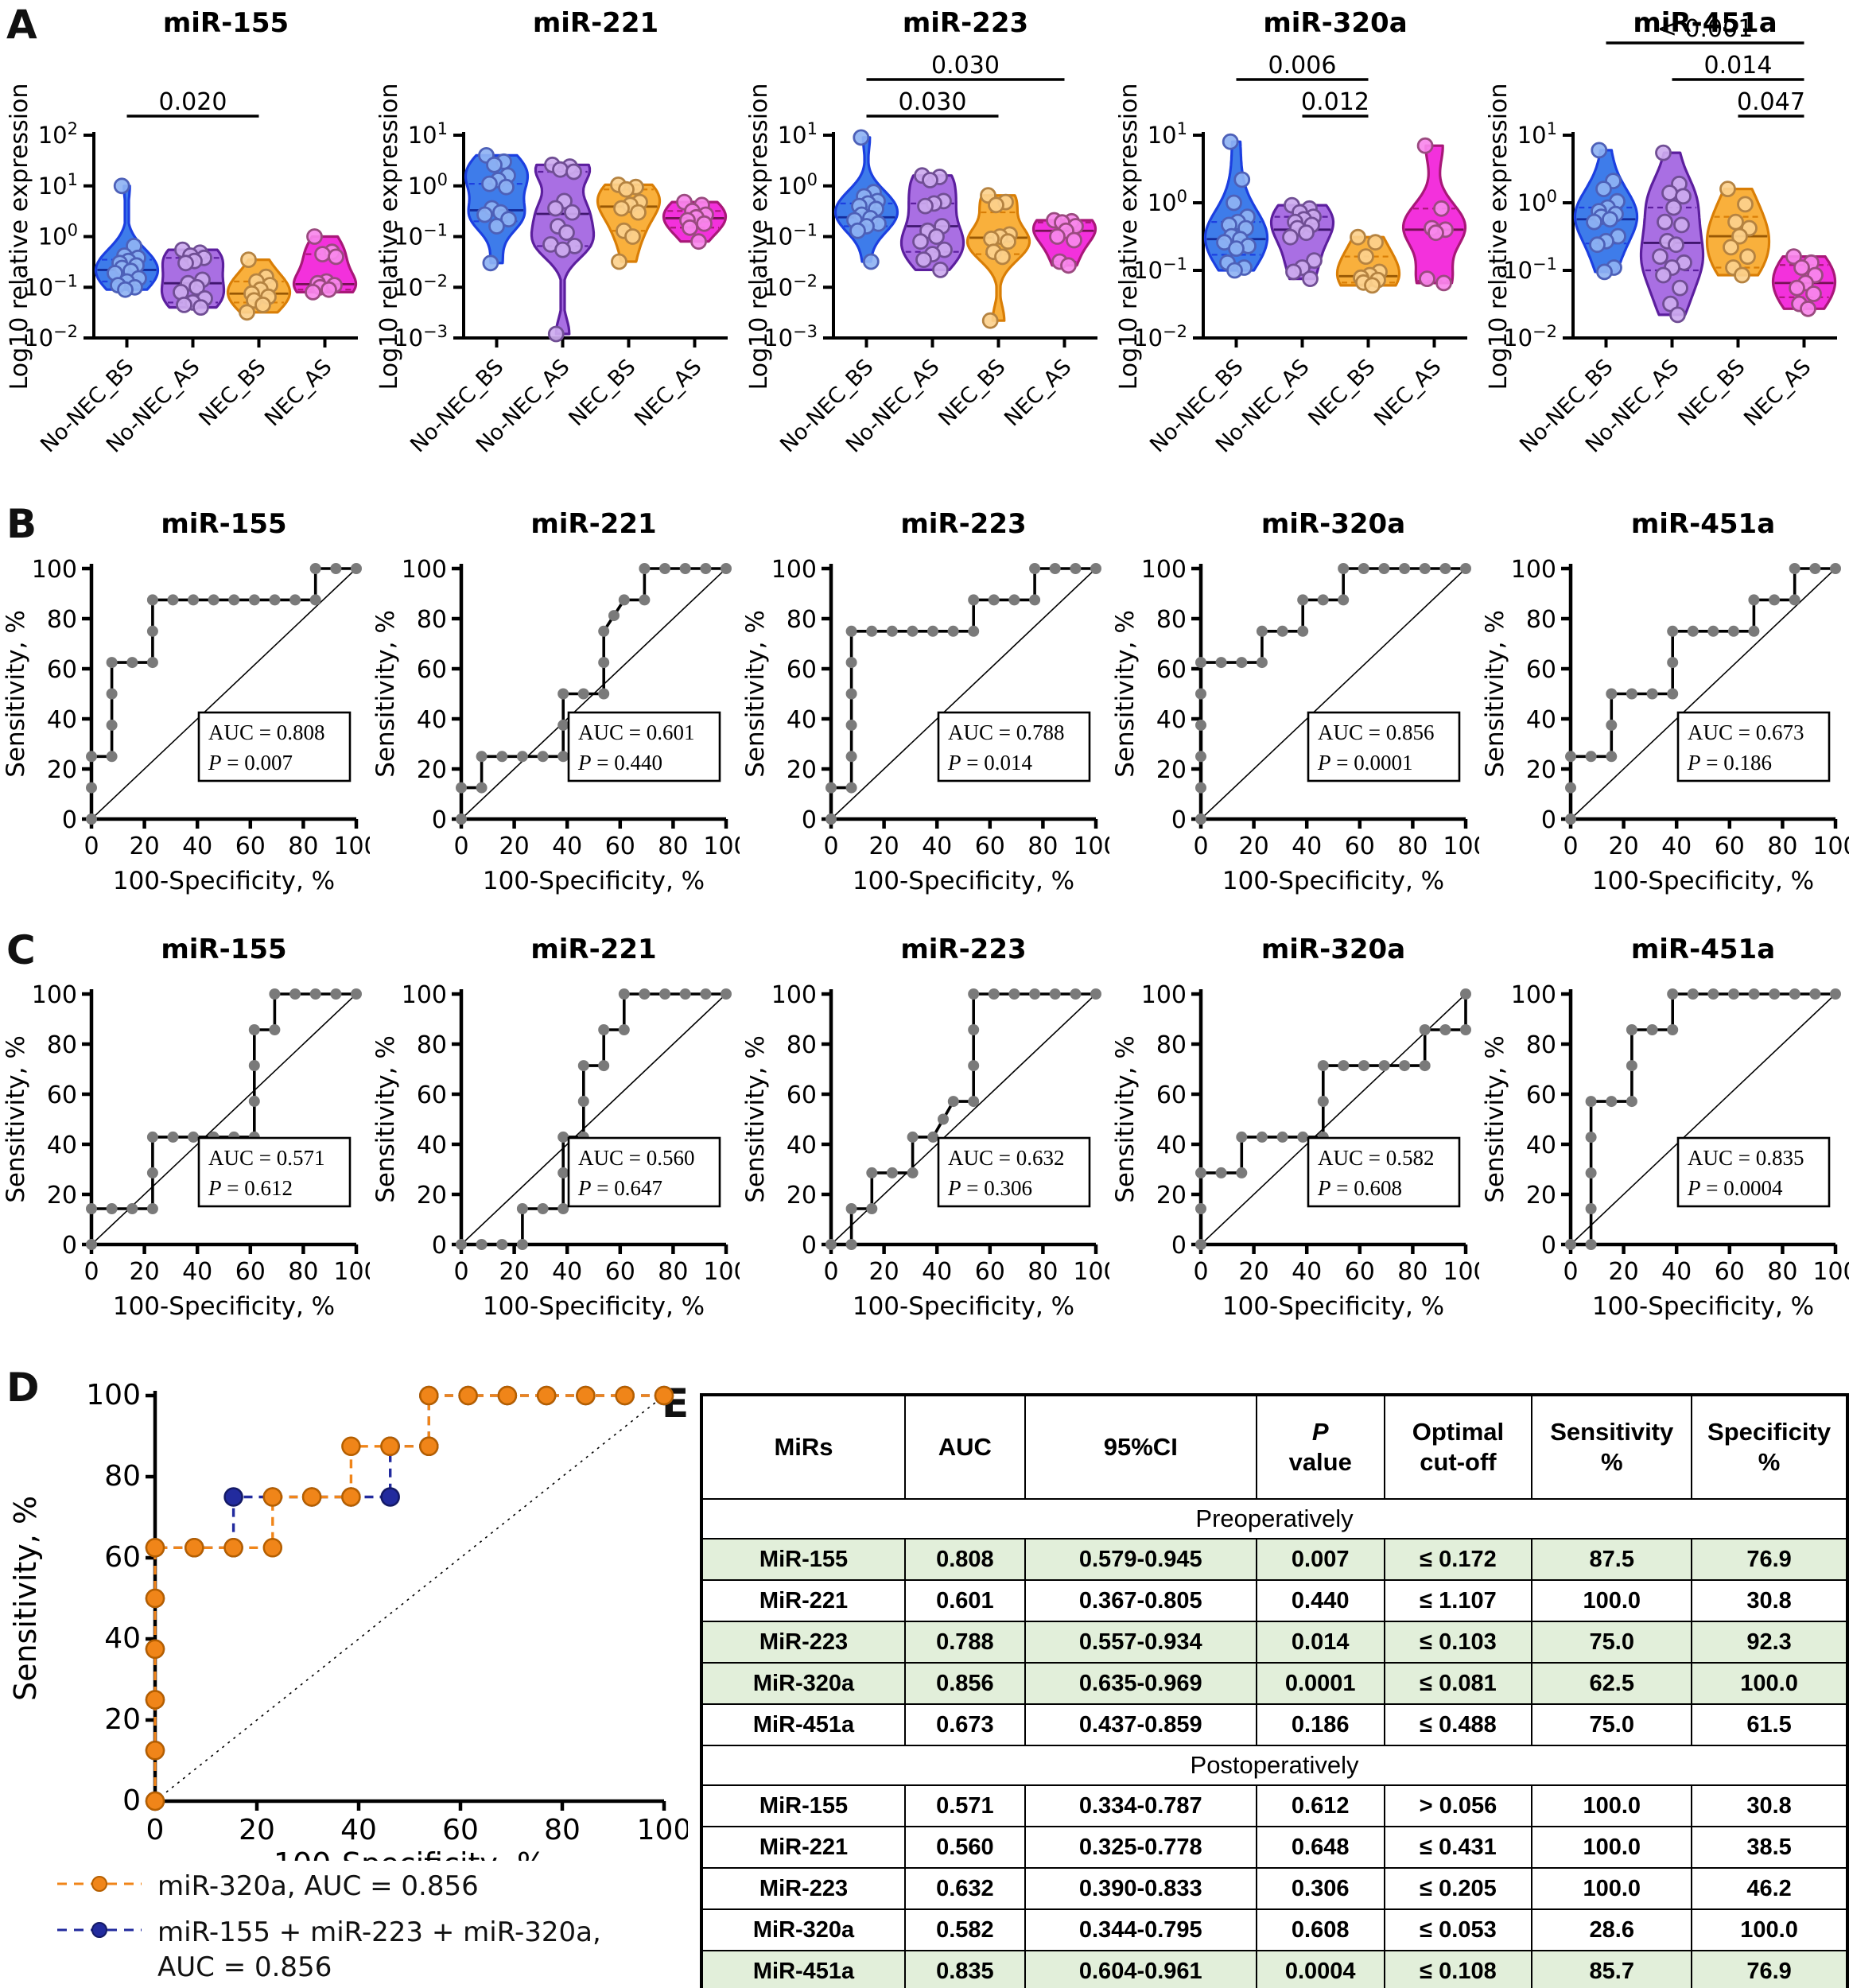 The width and height of the screenshot is (1849, 1988). I want to click on table-cell: ≤ 0.108, so click(1458, 1969).